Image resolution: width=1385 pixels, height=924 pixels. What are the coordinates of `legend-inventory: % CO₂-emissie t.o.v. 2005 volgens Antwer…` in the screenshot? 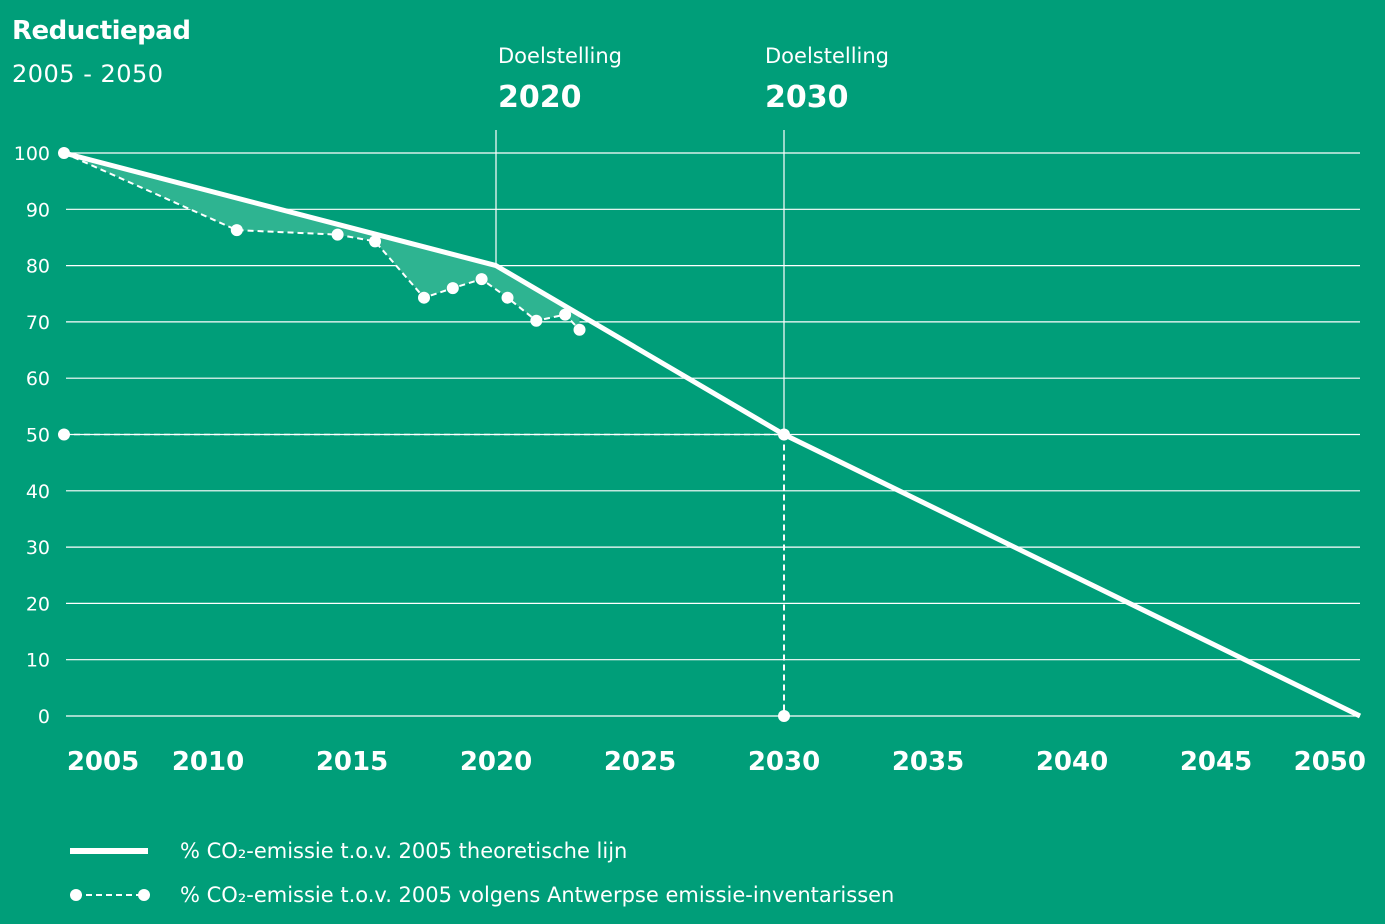 It's located at (482, 895).